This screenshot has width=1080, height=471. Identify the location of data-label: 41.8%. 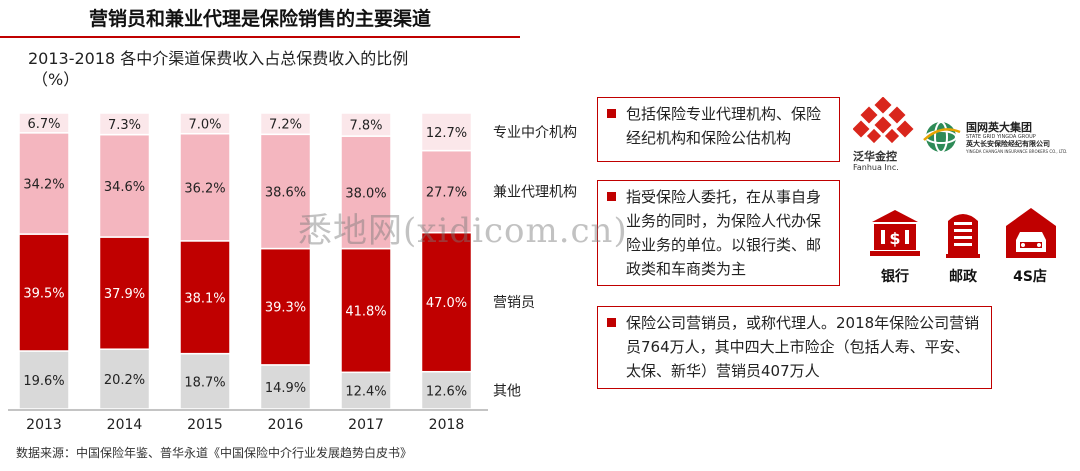
(365, 311).